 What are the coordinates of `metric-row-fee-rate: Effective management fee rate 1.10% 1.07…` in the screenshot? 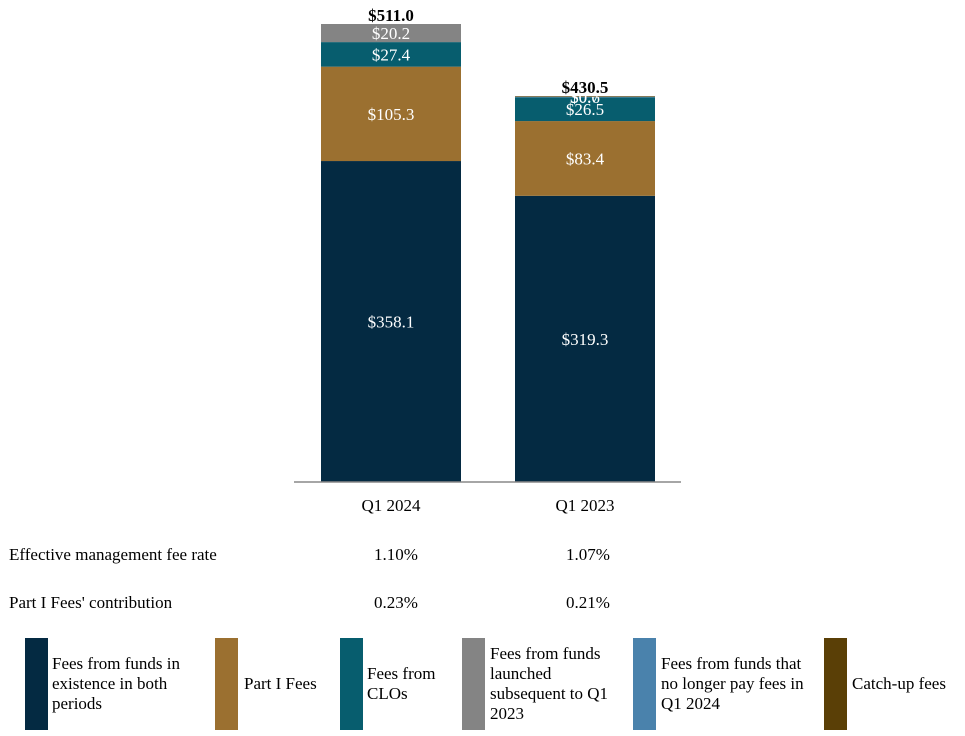 It's located at (359, 557).